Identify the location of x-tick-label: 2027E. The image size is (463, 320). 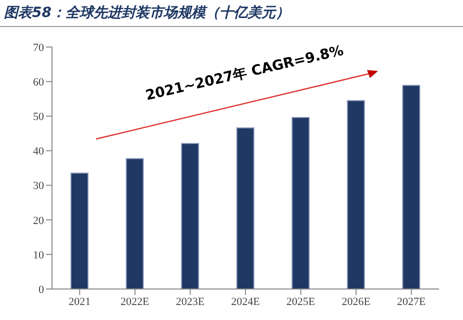
(411, 302).